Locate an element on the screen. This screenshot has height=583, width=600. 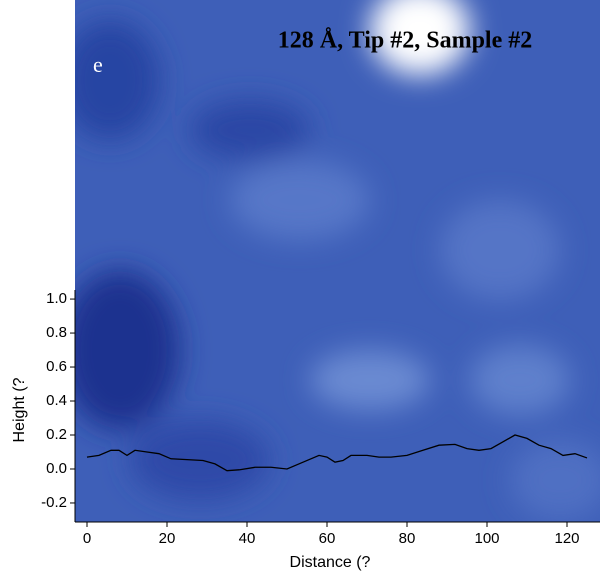
x-tick-label: 20 is located at coordinates (167, 538).